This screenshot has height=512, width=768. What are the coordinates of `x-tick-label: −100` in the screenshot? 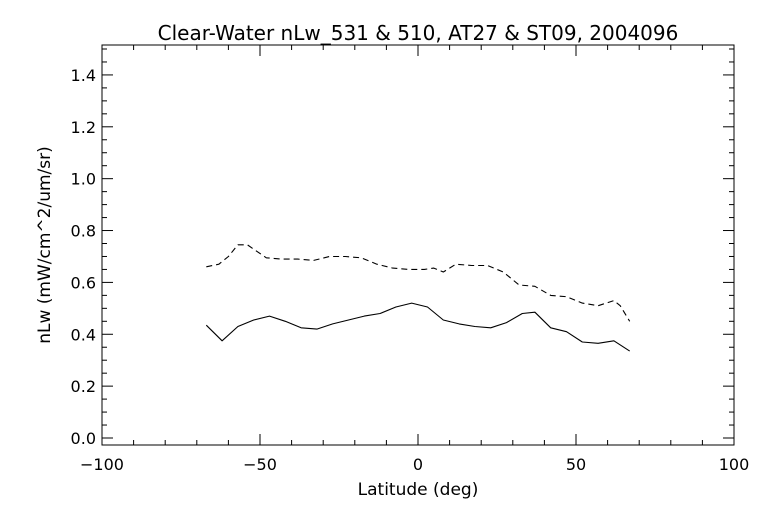 It's located at (102, 464).